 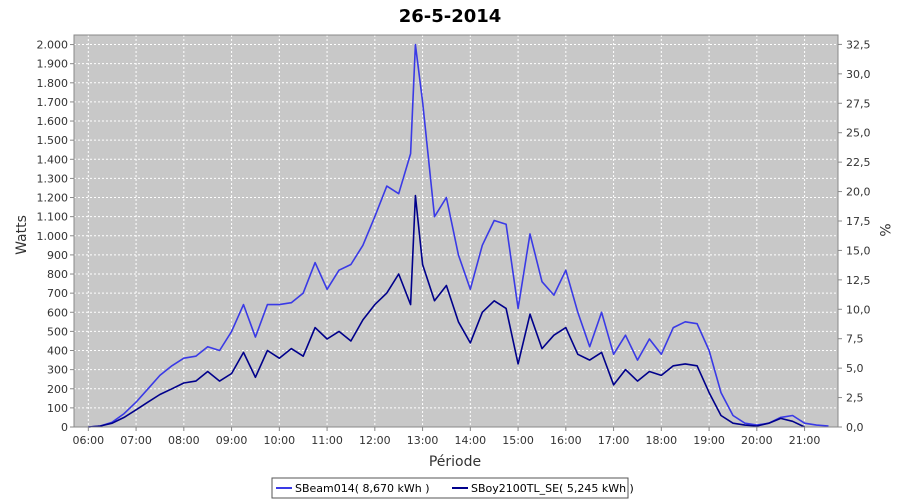 I want to click on y-tick-label: 0, so click(x=64, y=427).